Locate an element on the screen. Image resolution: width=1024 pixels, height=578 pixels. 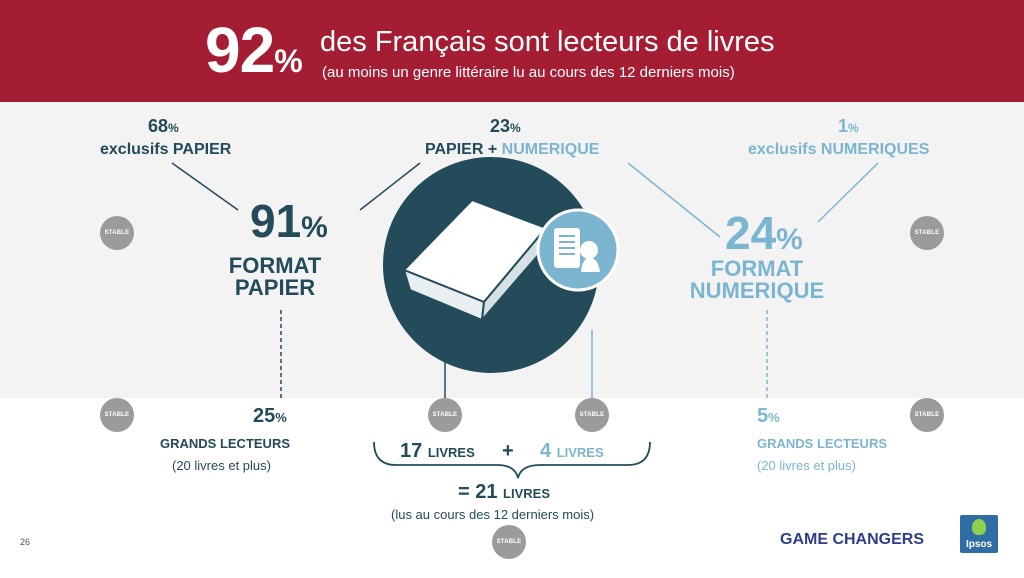
digital-format-label: FORMAT NUMERIQUE is located at coordinates (757, 279).